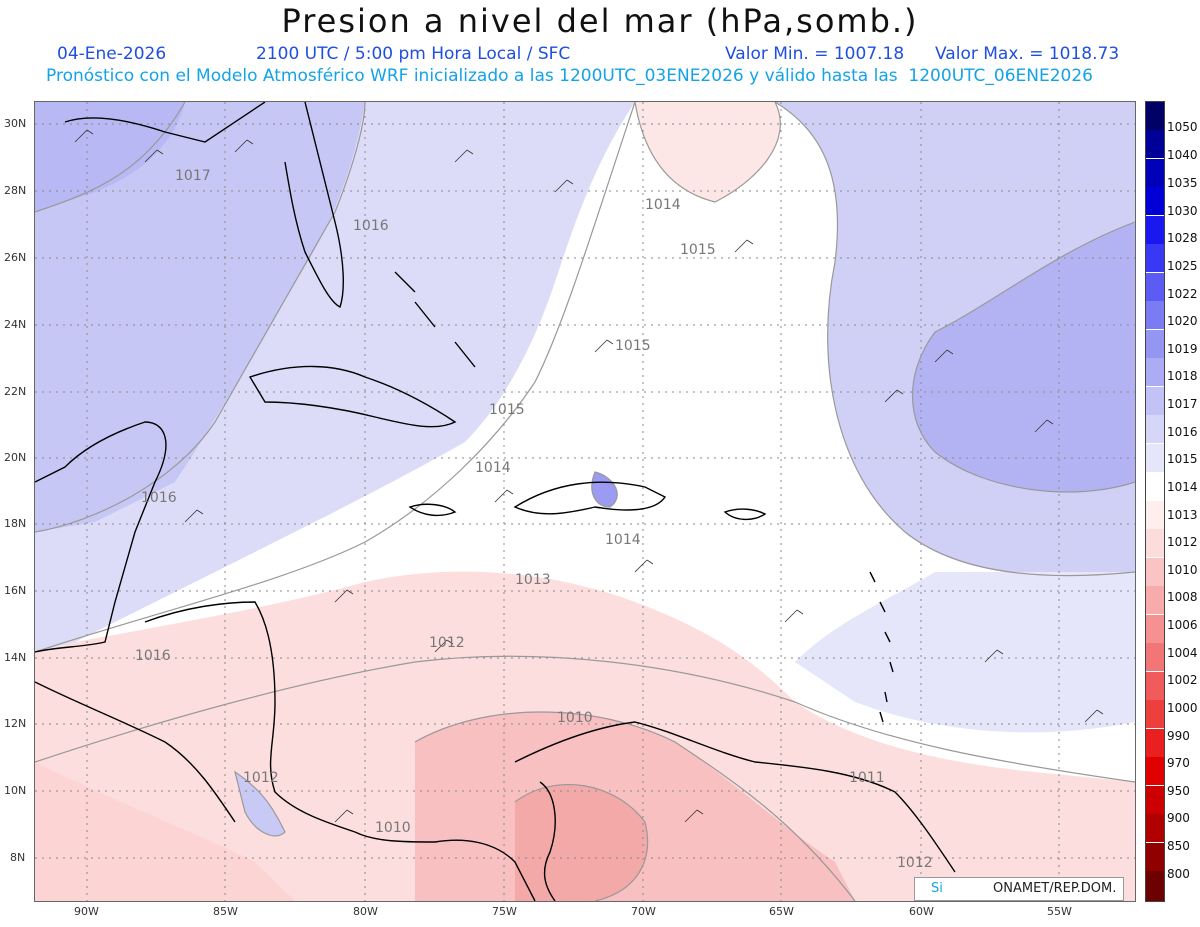 Image resolution: width=1200 pixels, height=927 pixels. I want to click on isobar-label-1017a: 1017, so click(193, 176).